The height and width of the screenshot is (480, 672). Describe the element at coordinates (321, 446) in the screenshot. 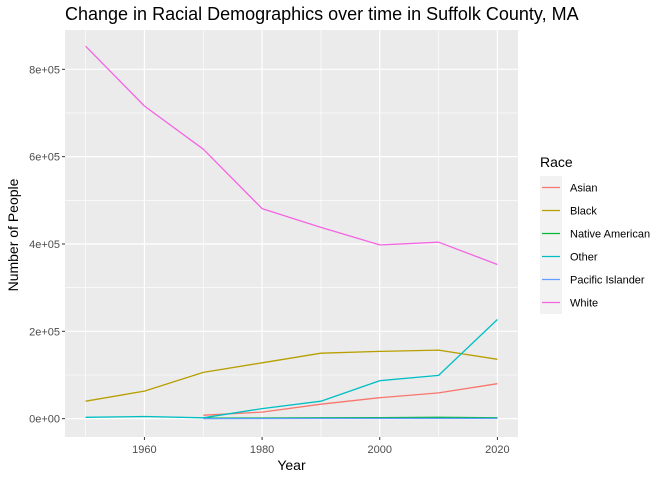

I see `x-axis-ticks: 1960 1980 2000 2020` at that location.